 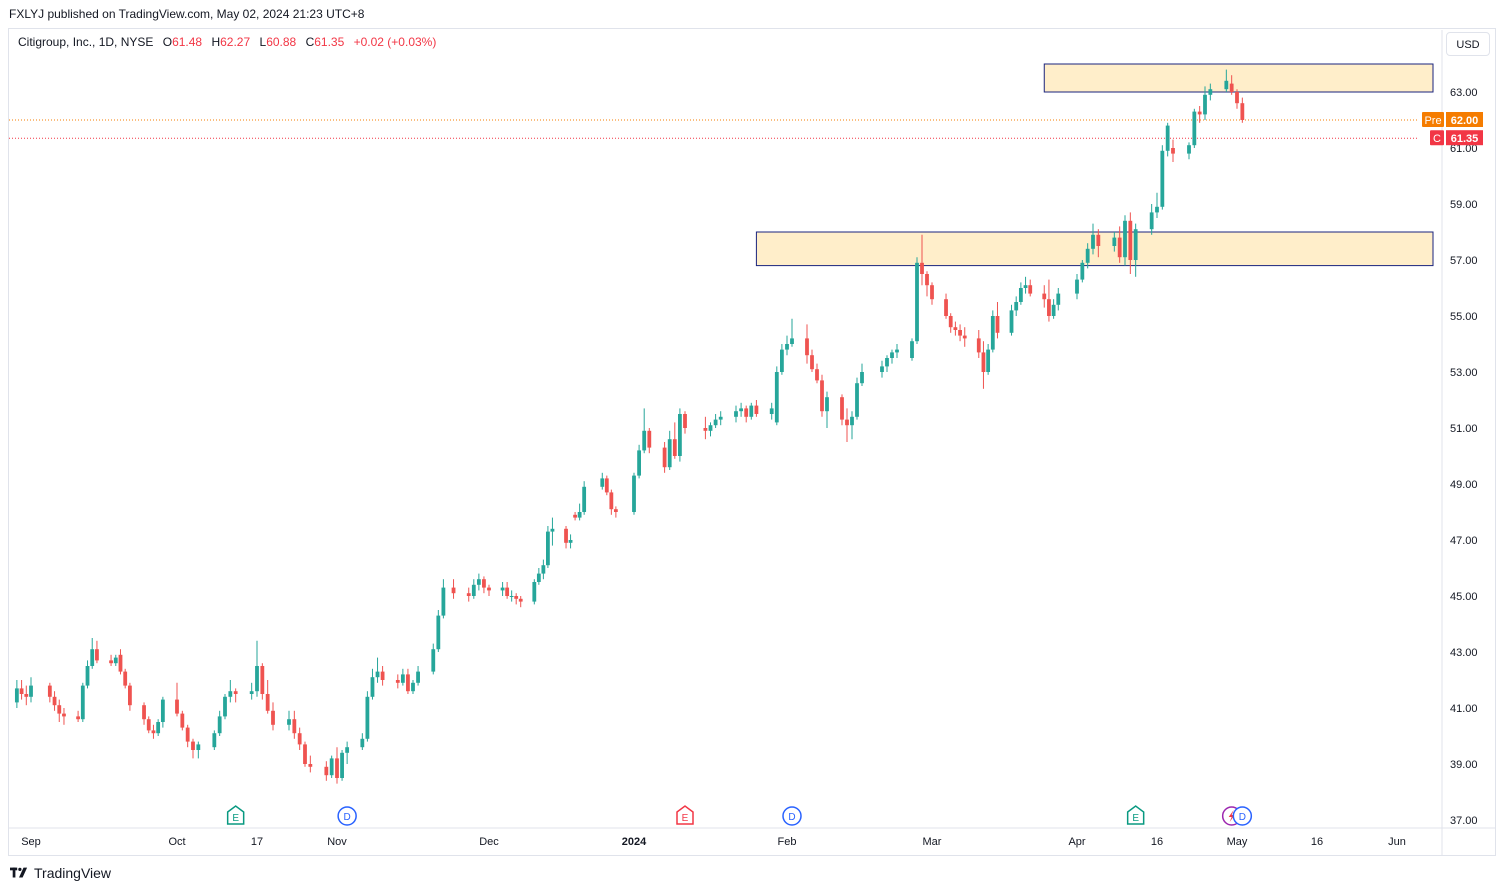 What do you see at coordinates (1464, 373) in the screenshot?
I see `y-tick-label: 53.00` at bounding box center [1464, 373].